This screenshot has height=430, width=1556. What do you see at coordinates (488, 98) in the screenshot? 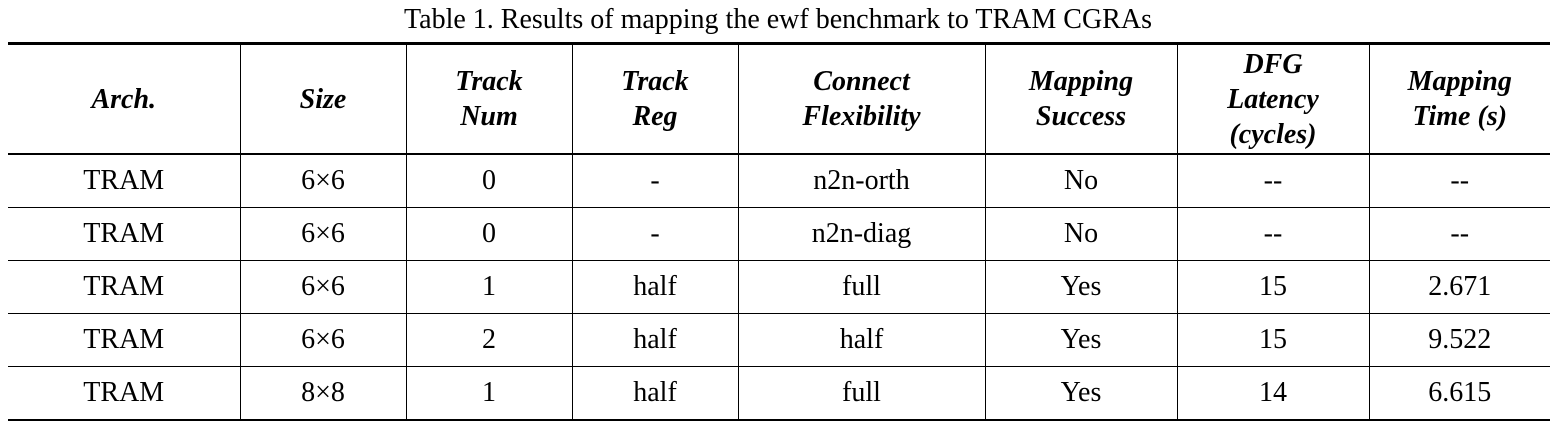
I see `header-track-num: Track Num` at bounding box center [488, 98].